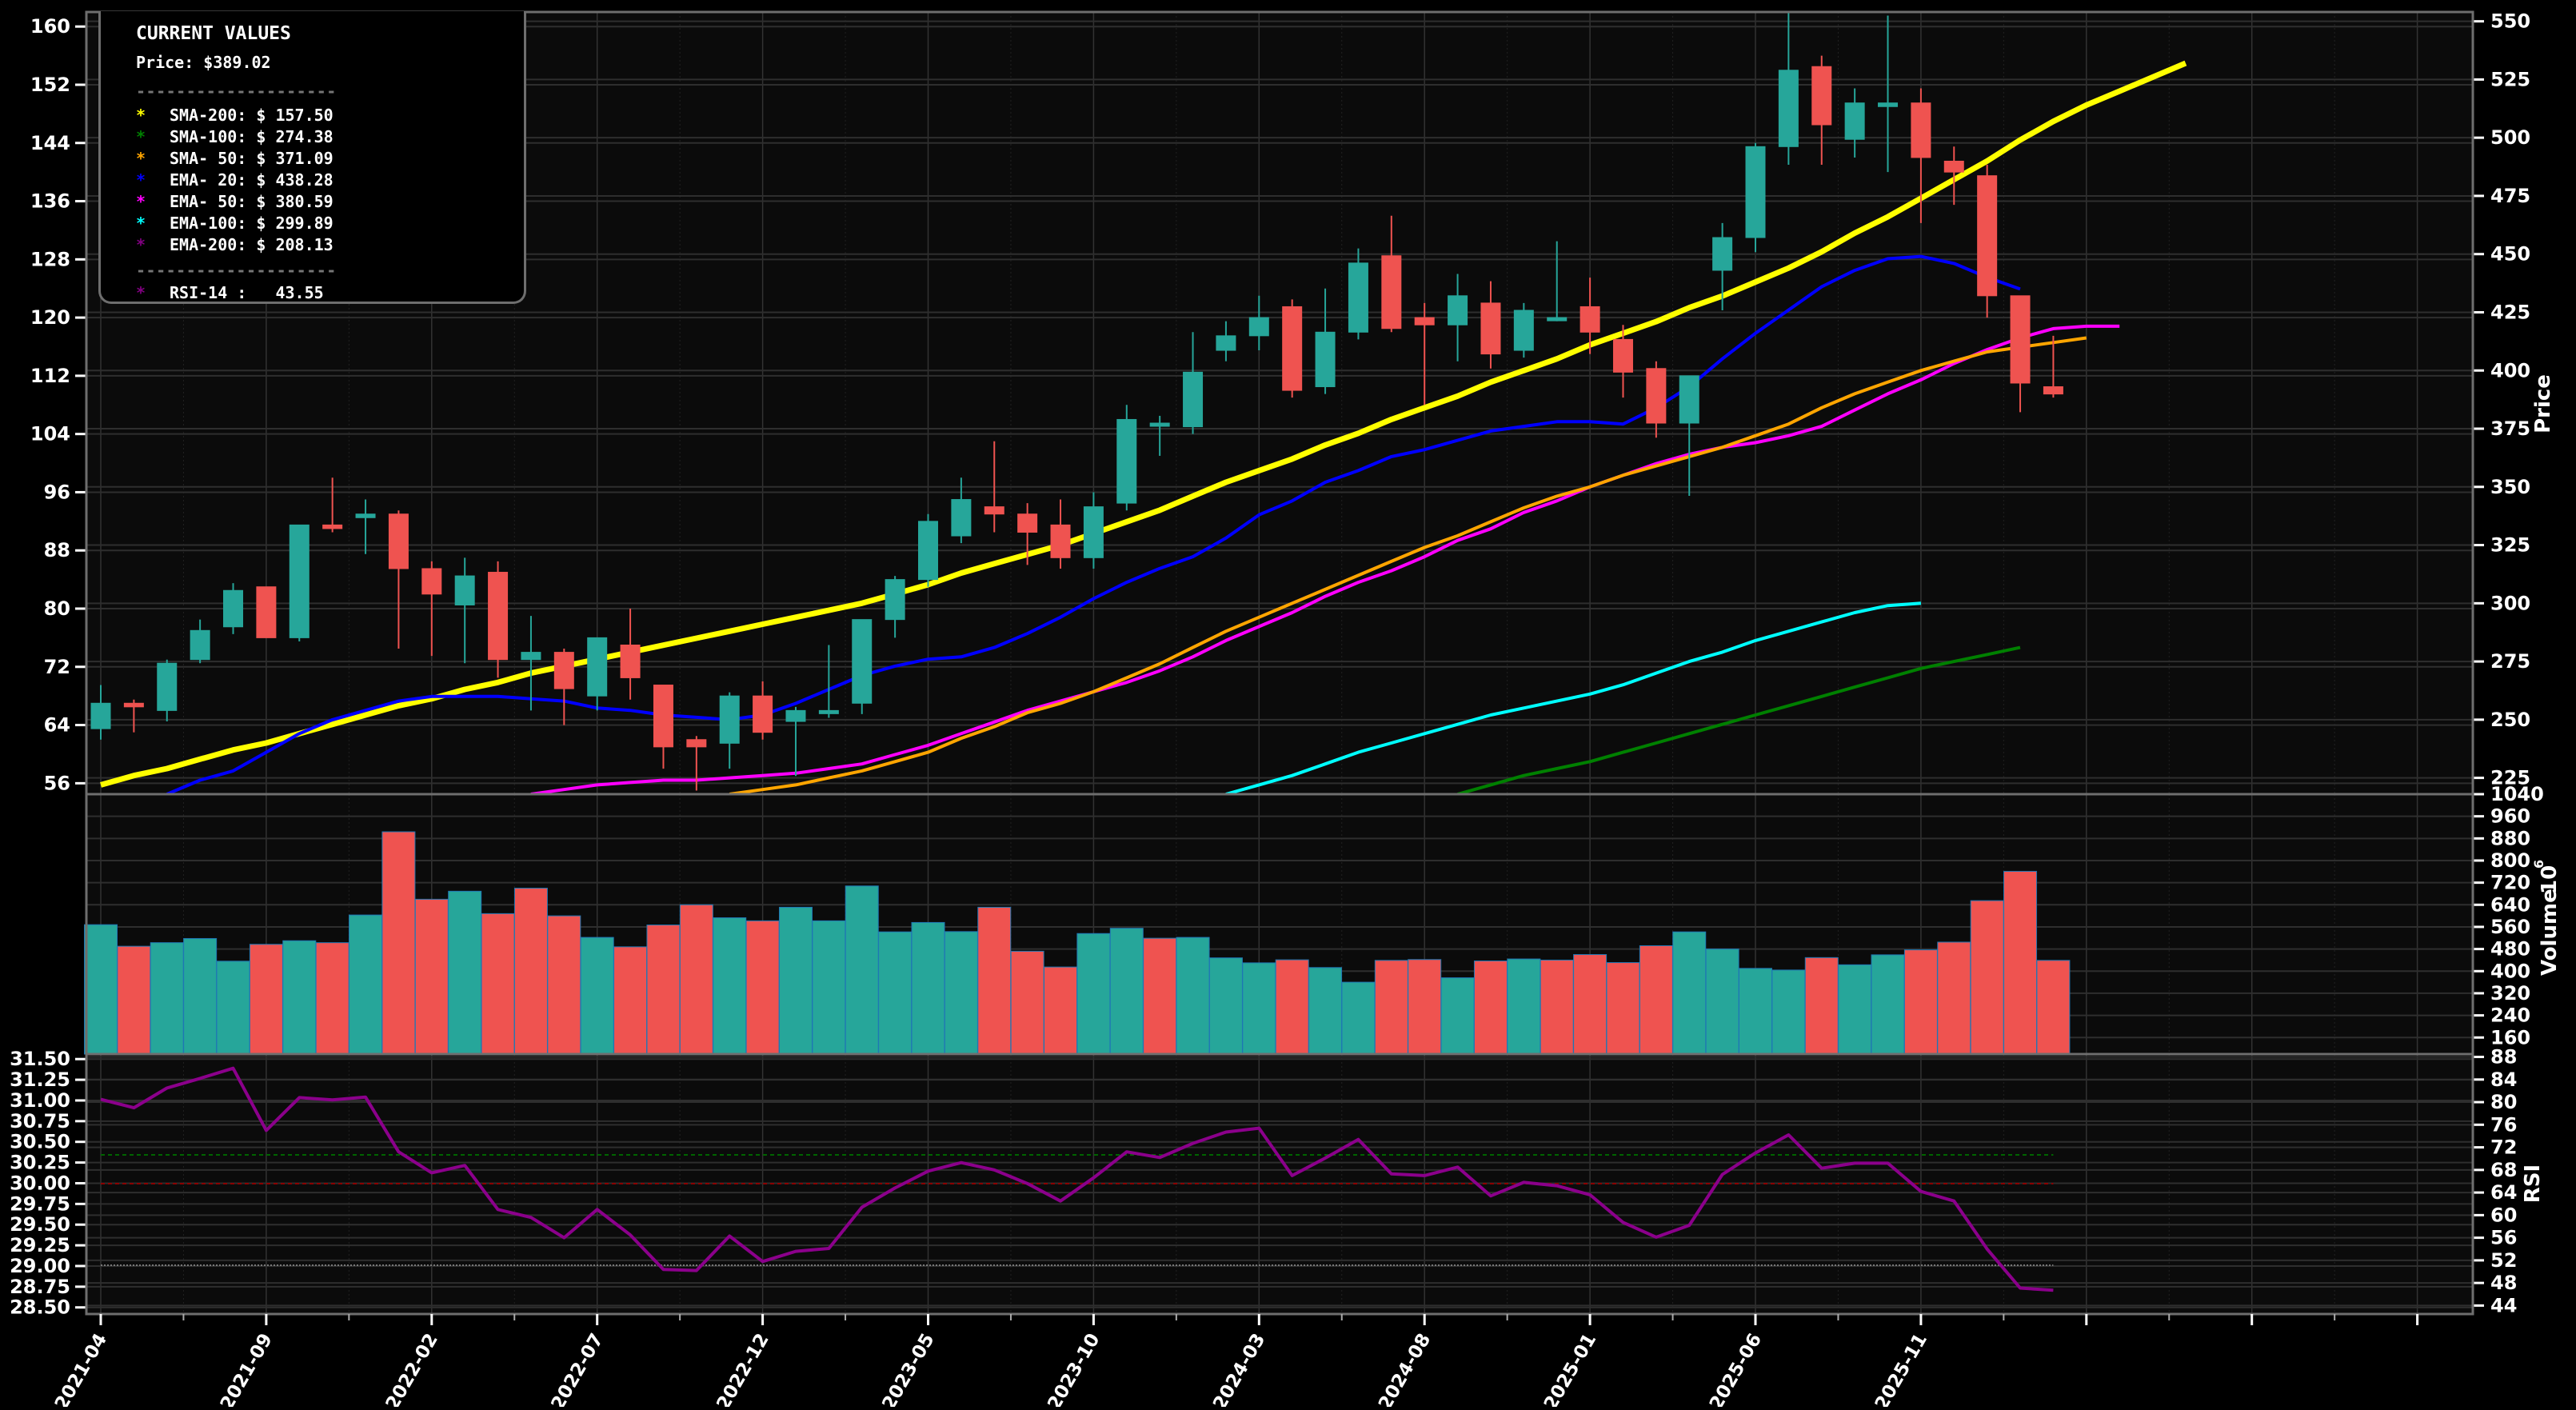 The width and height of the screenshot is (2576, 1410). I want to click on rsi-left-tick-label: 29.50, so click(40, 1225).